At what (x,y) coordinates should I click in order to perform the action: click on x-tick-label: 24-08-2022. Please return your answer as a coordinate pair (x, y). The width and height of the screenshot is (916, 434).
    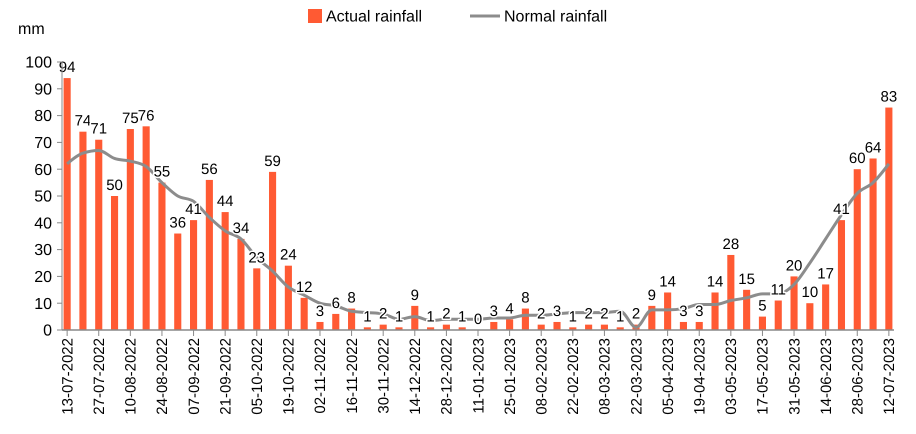
    Looking at the image, I should click on (163, 376).